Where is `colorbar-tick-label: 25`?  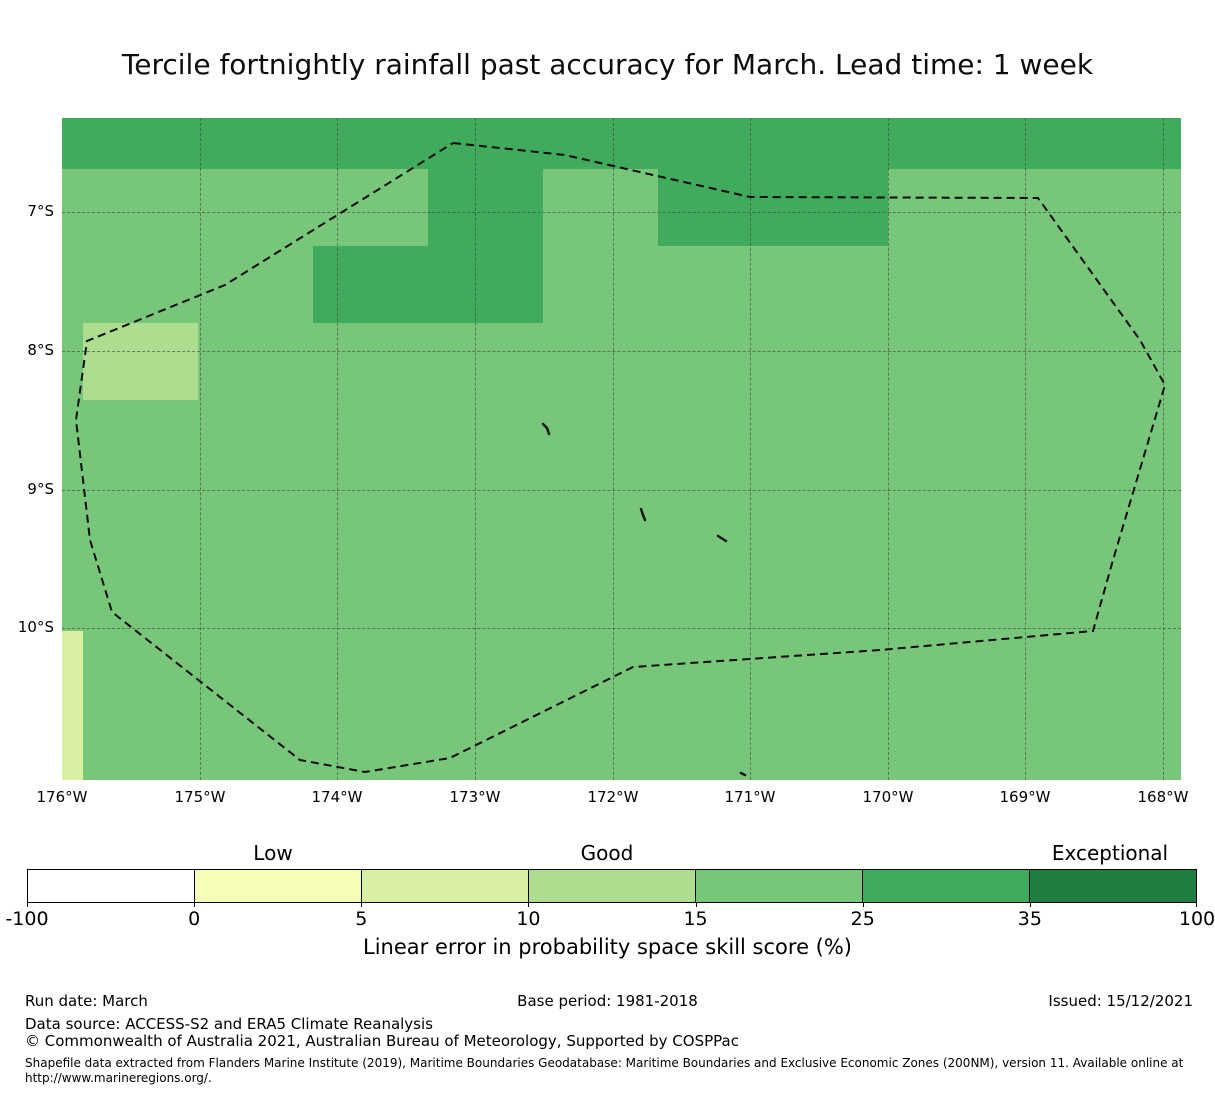
colorbar-tick-label: 25 is located at coordinates (862, 919).